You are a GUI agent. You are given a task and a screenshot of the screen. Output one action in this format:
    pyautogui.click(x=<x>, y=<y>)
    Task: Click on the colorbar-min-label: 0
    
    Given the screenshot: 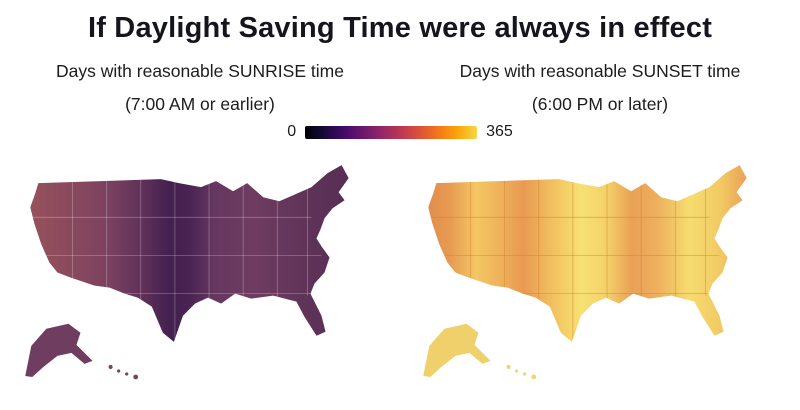 What is the action you would take?
    pyautogui.click(x=292, y=131)
    